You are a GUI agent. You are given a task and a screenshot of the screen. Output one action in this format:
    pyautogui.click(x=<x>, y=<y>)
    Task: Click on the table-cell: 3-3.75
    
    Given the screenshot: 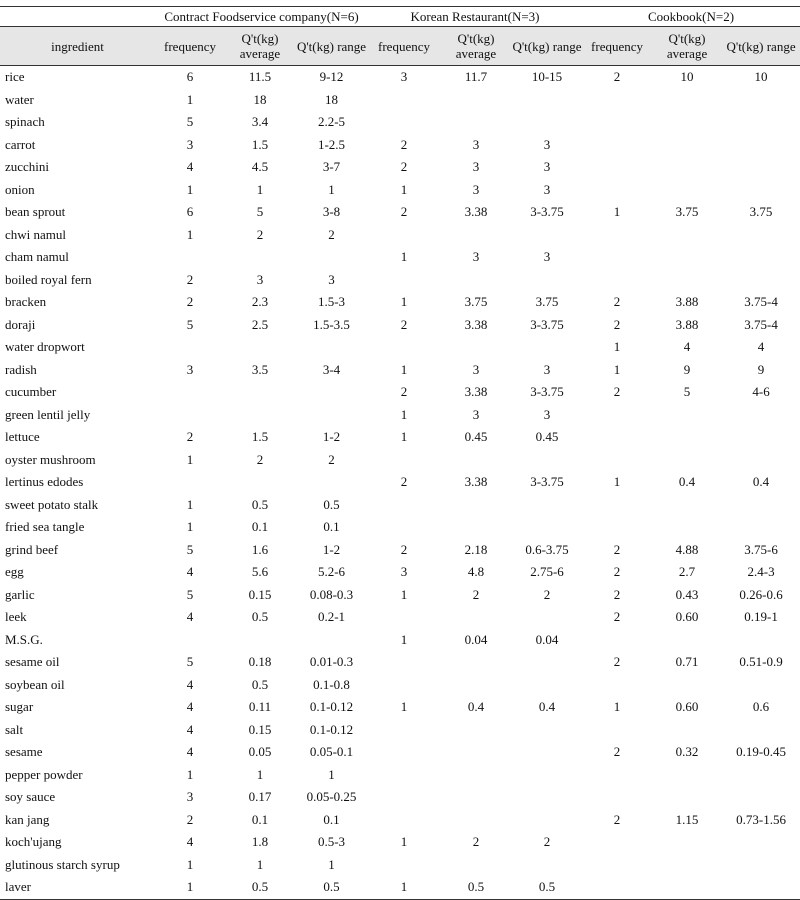 What is the action you would take?
    pyautogui.click(x=547, y=324)
    